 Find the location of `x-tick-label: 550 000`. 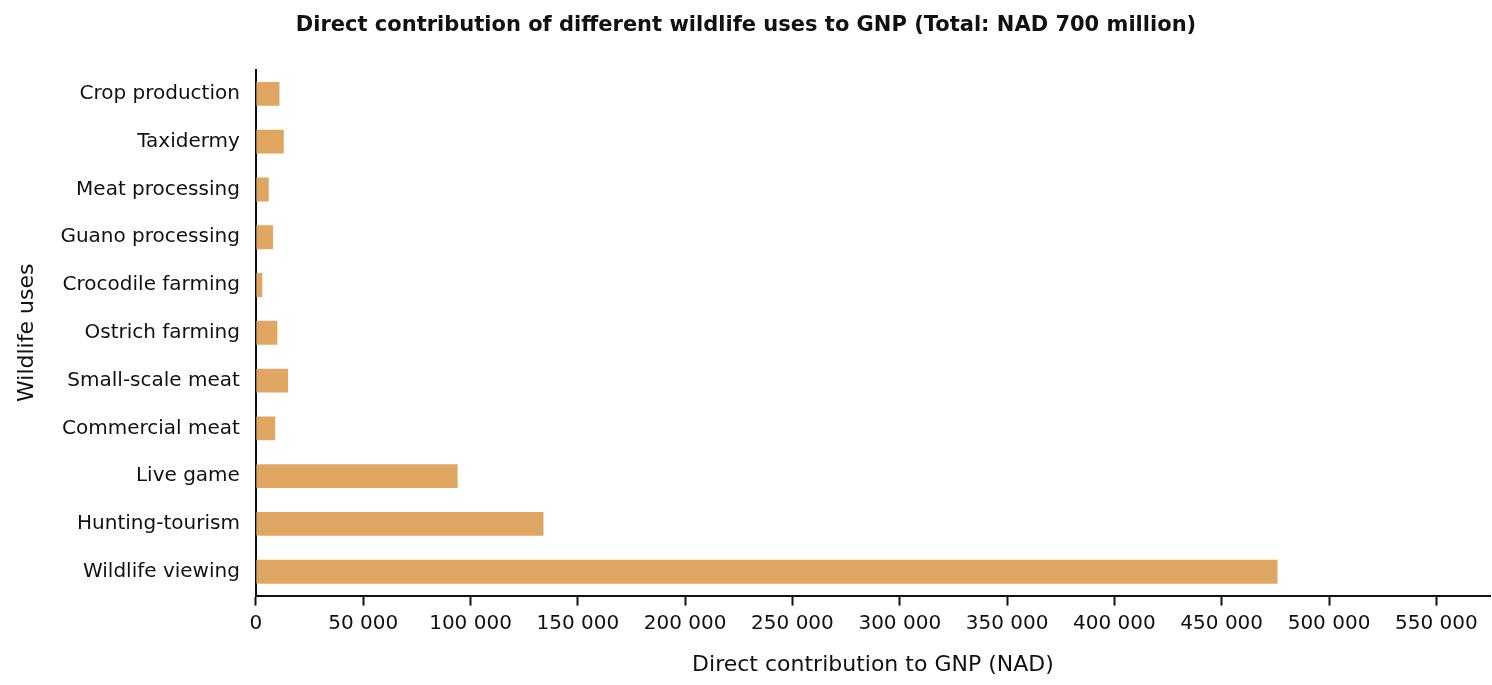

x-tick-label: 550 000 is located at coordinates (1436, 621).